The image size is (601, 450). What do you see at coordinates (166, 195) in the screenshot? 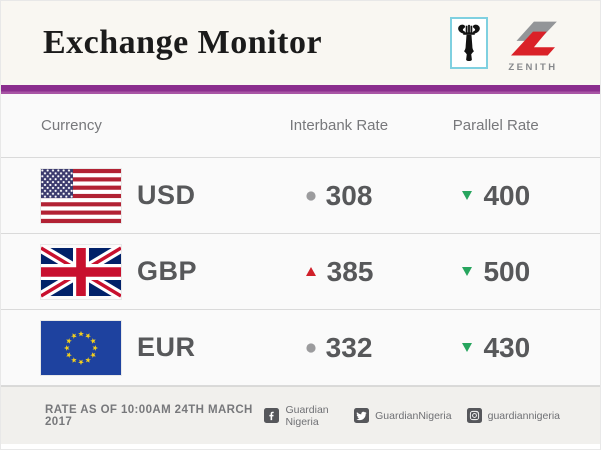
I see `currency-code: USD` at bounding box center [166, 195].